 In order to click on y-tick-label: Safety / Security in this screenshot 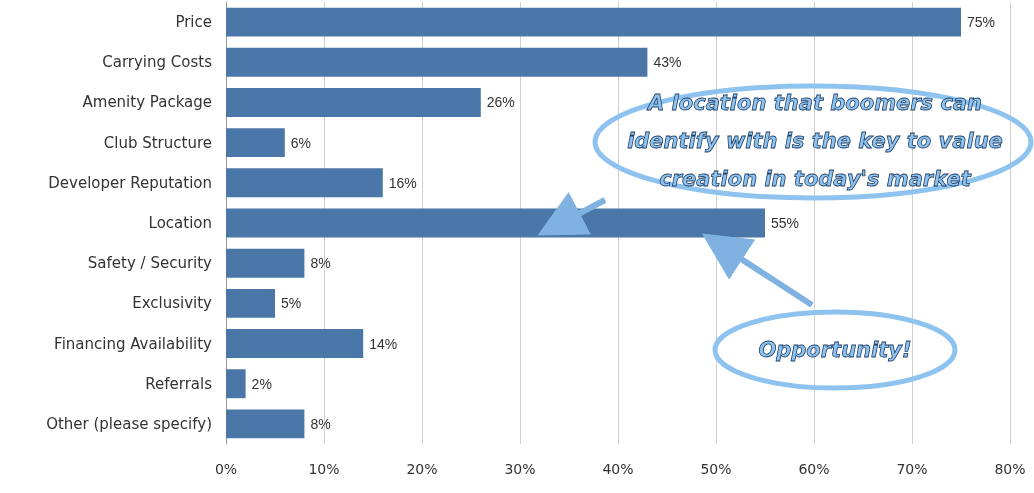, I will do `click(150, 263)`.